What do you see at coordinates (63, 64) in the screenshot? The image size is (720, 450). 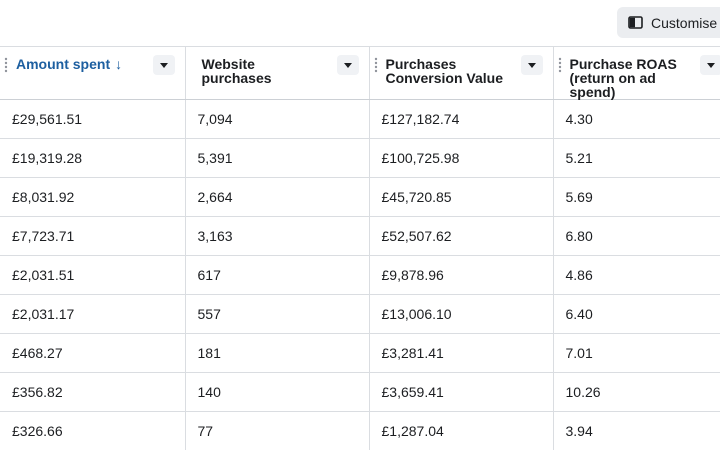 I see `column-label-amount-spent: Amount spent` at bounding box center [63, 64].